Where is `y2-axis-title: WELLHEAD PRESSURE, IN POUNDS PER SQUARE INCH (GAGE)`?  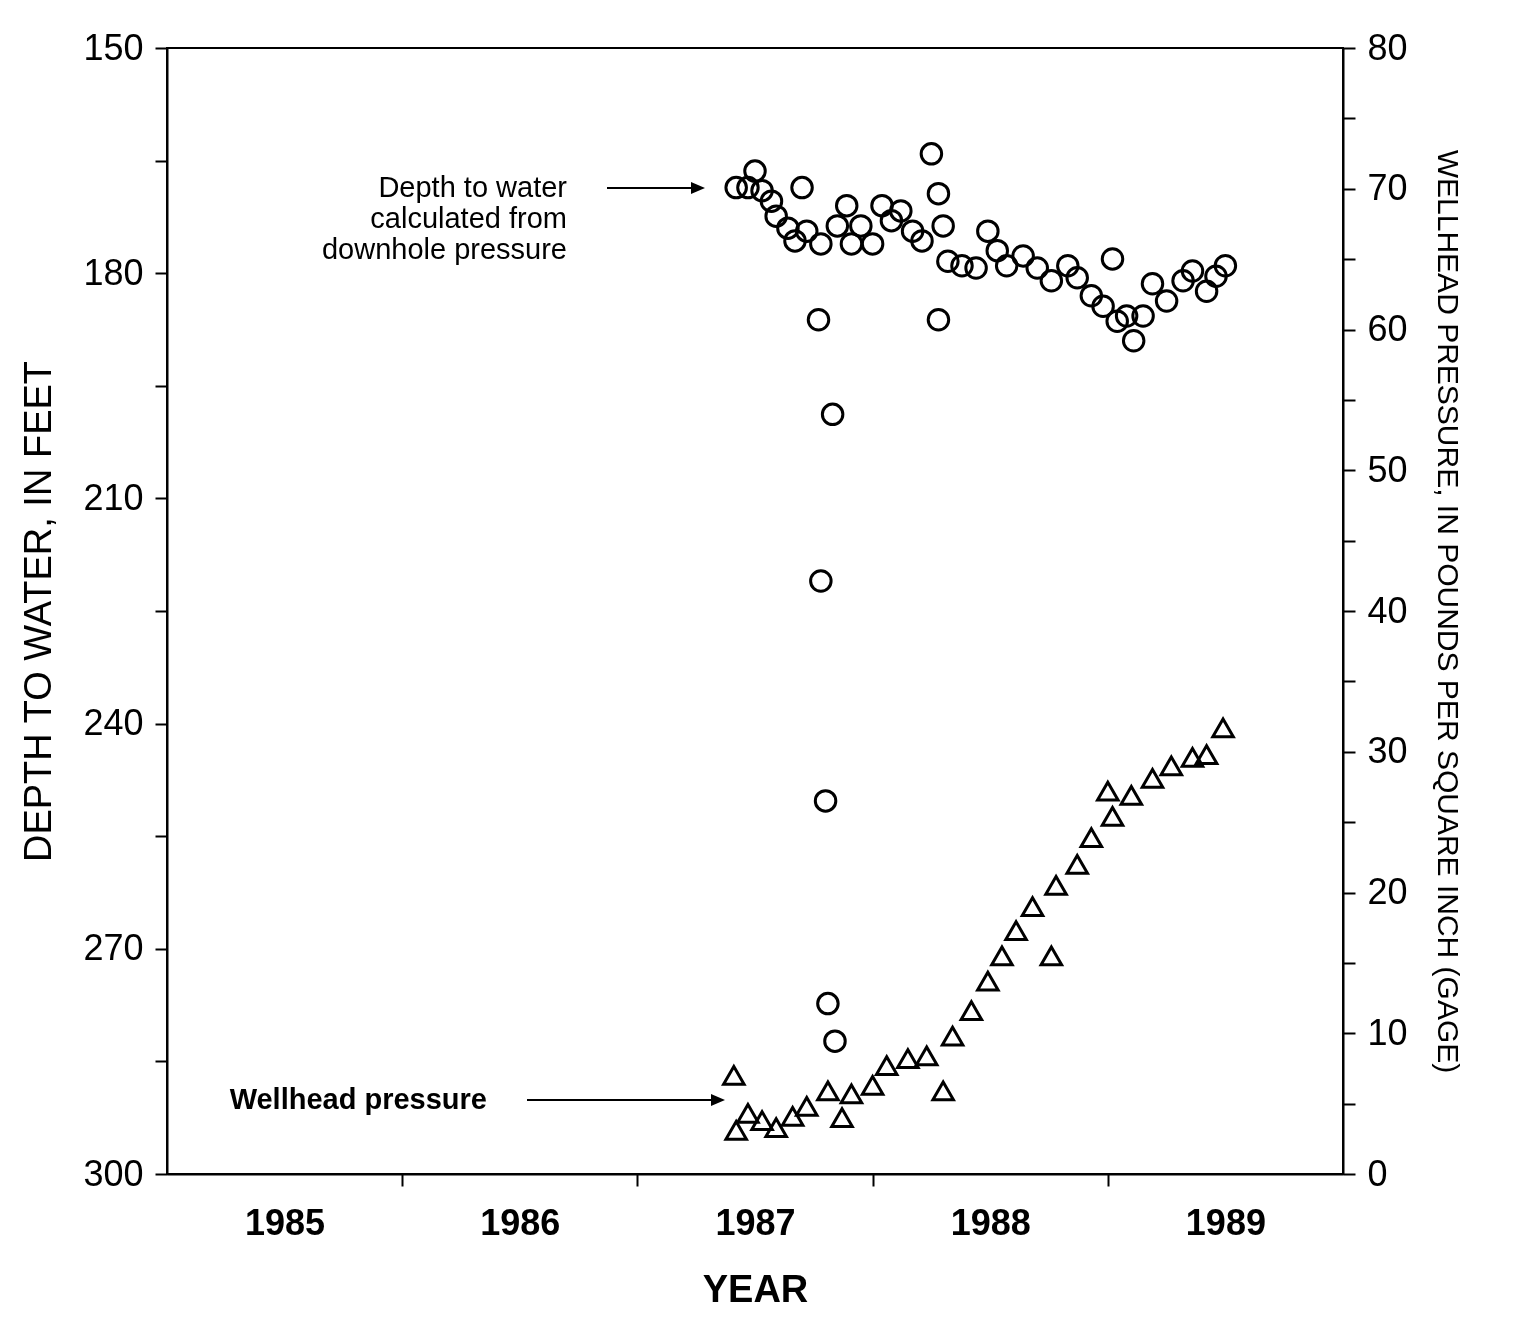 y2-axis-title: WELLHEAD PRESSURE, IN POUNDS PER SQUARE INCH (GAGE) is located at coordinates (1448, 611).